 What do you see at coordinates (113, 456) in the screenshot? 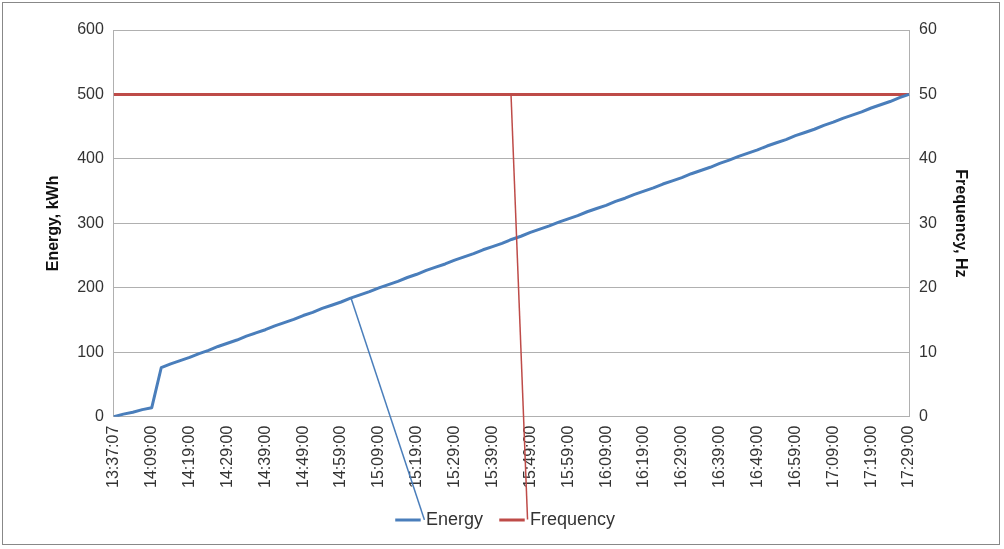
I see `x-tick-label: 13:37:07` at bounding box center [113, 456].